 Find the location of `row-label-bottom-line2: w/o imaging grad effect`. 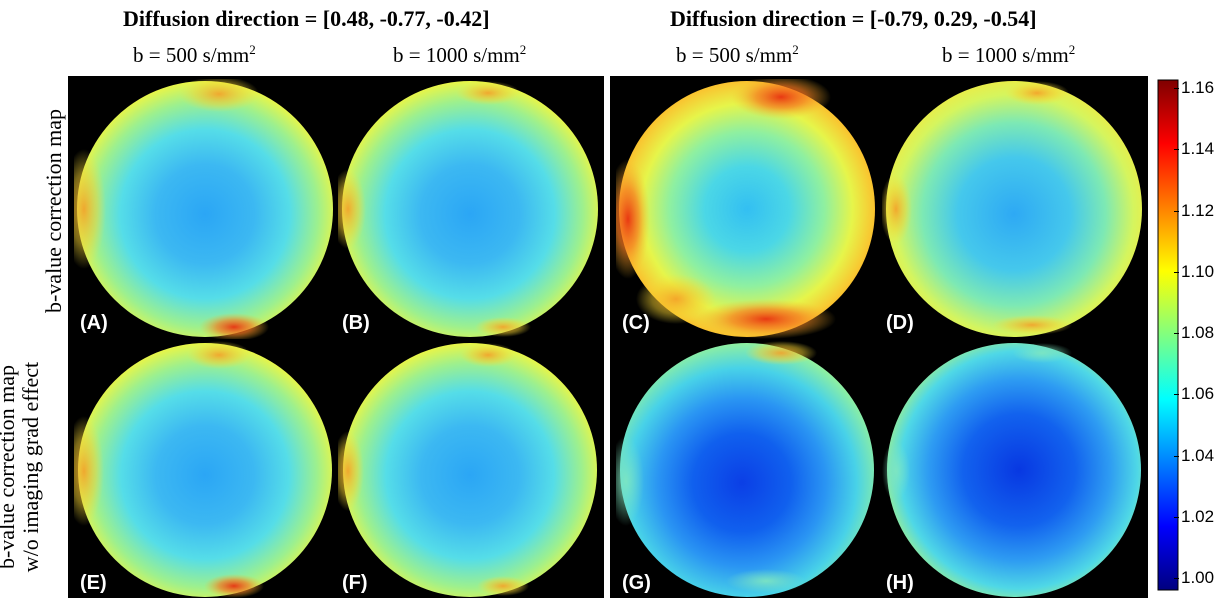

row-label-bottom-line2: w/o imaging grad effect is located at coordinates (30, 467).